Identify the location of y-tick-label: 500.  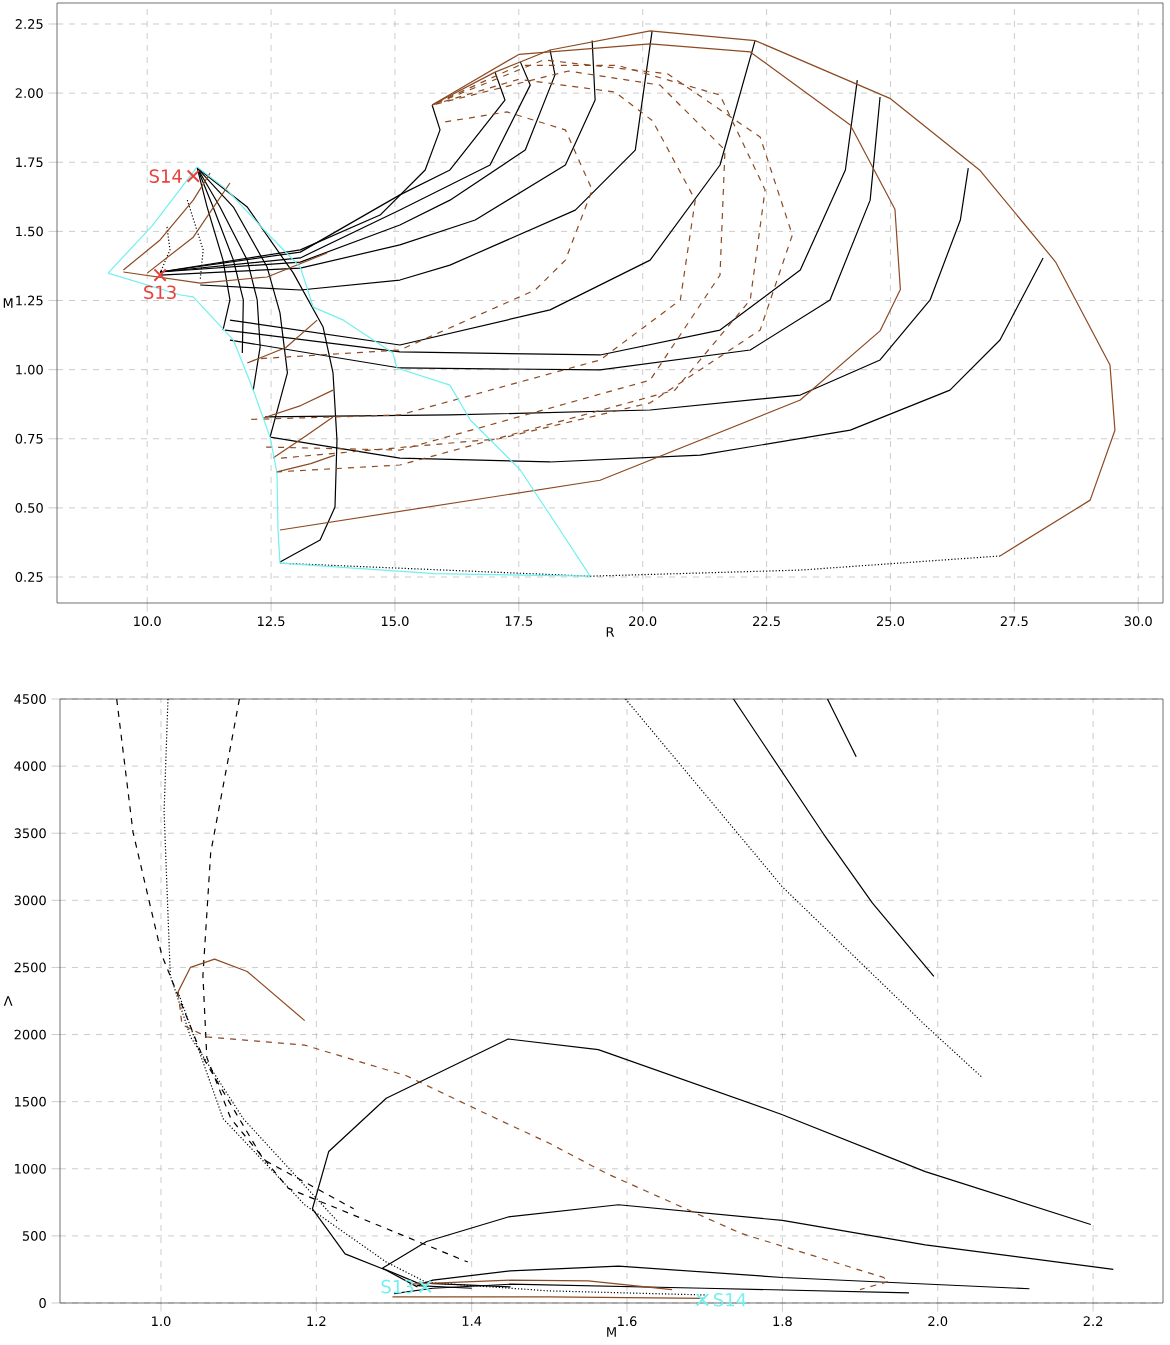
(34, 1235).